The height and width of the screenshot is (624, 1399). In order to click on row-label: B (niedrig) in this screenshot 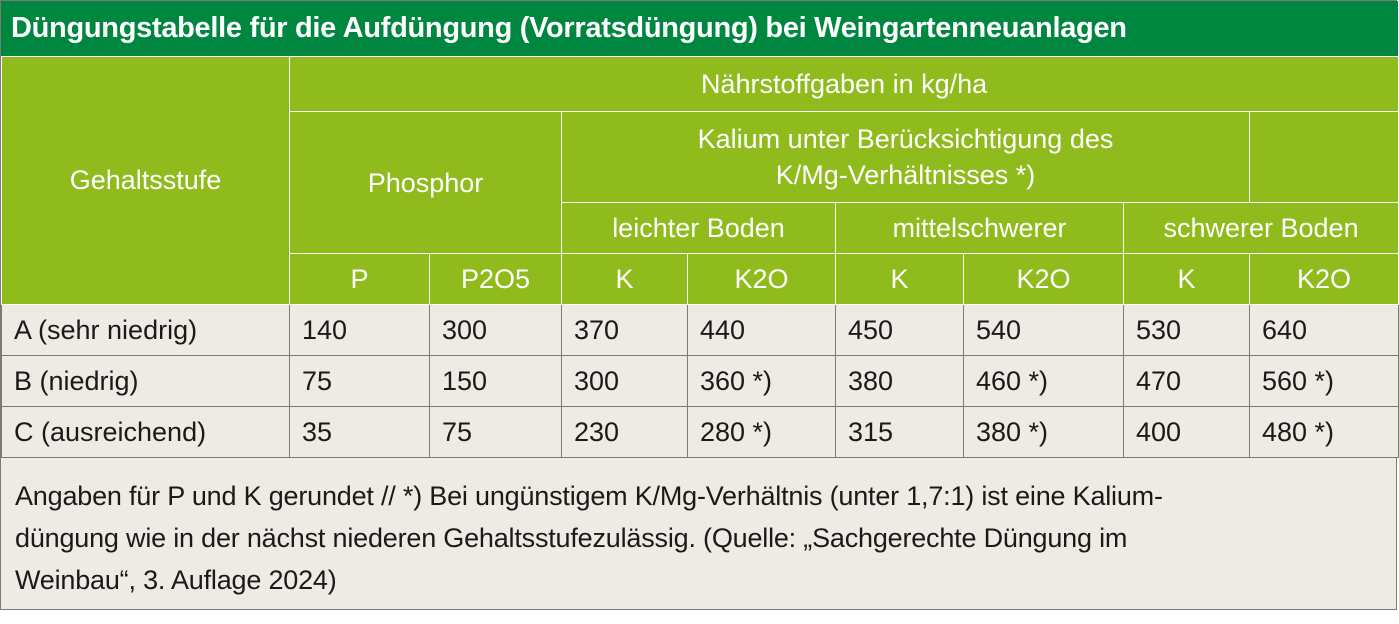, I will do `click(145, 381)`.